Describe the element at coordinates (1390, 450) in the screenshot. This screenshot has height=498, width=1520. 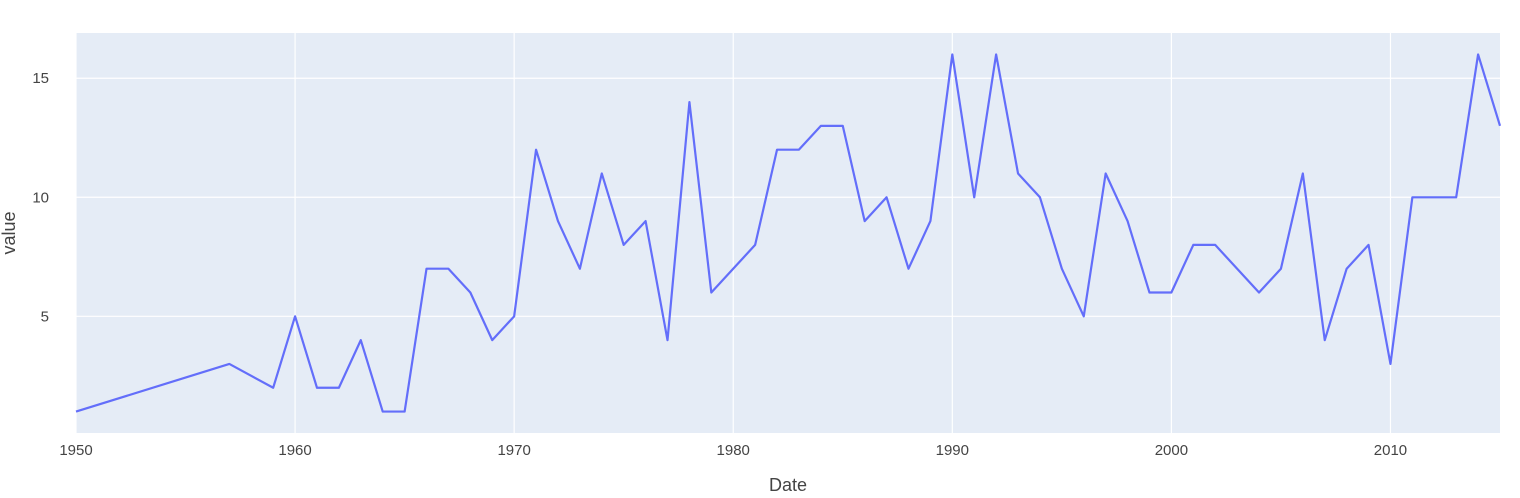
I see `x-tick-label: 2010` at that location.